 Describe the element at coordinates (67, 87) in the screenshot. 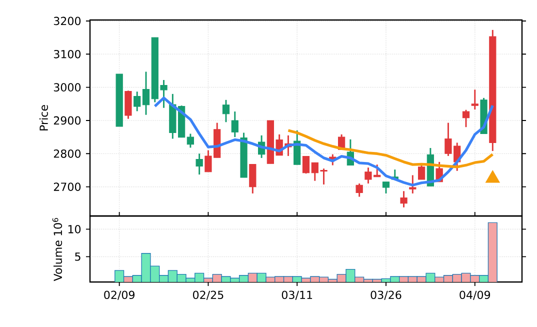

I see `y-tick-label: 3000` at that location.